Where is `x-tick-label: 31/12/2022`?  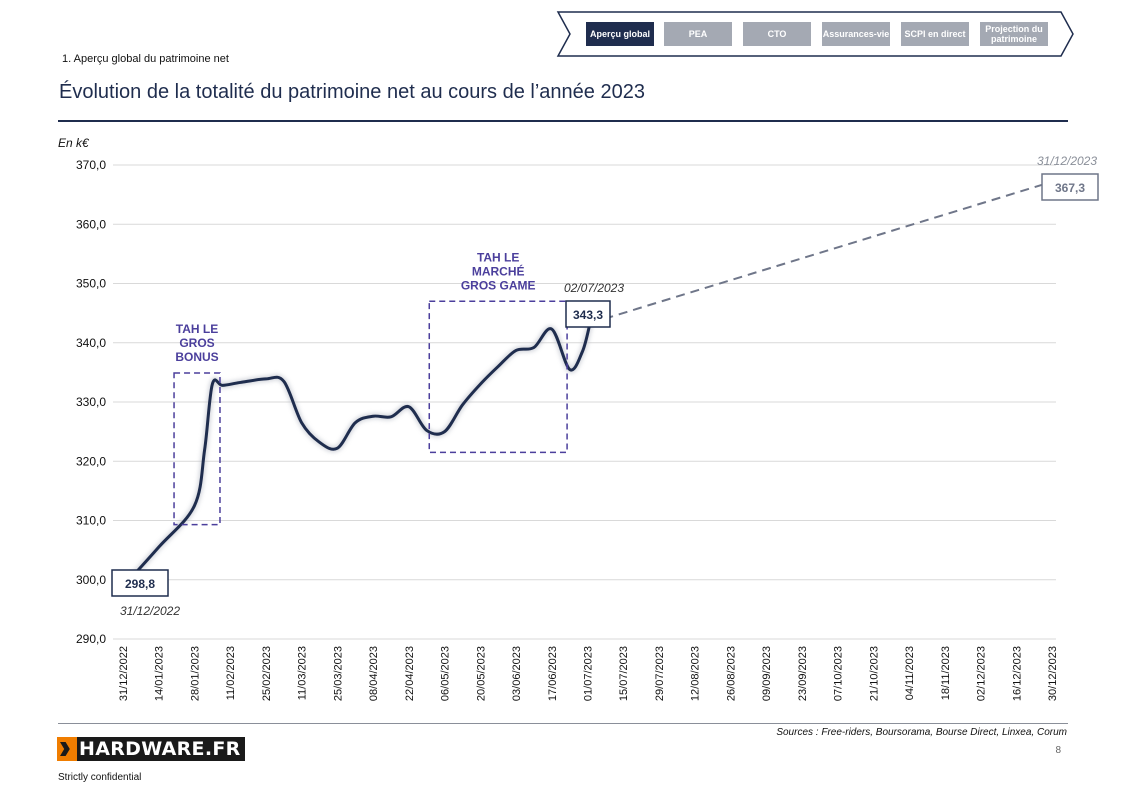 x-tick-label: 31/12/2022 is located at coordinates (124, 673).